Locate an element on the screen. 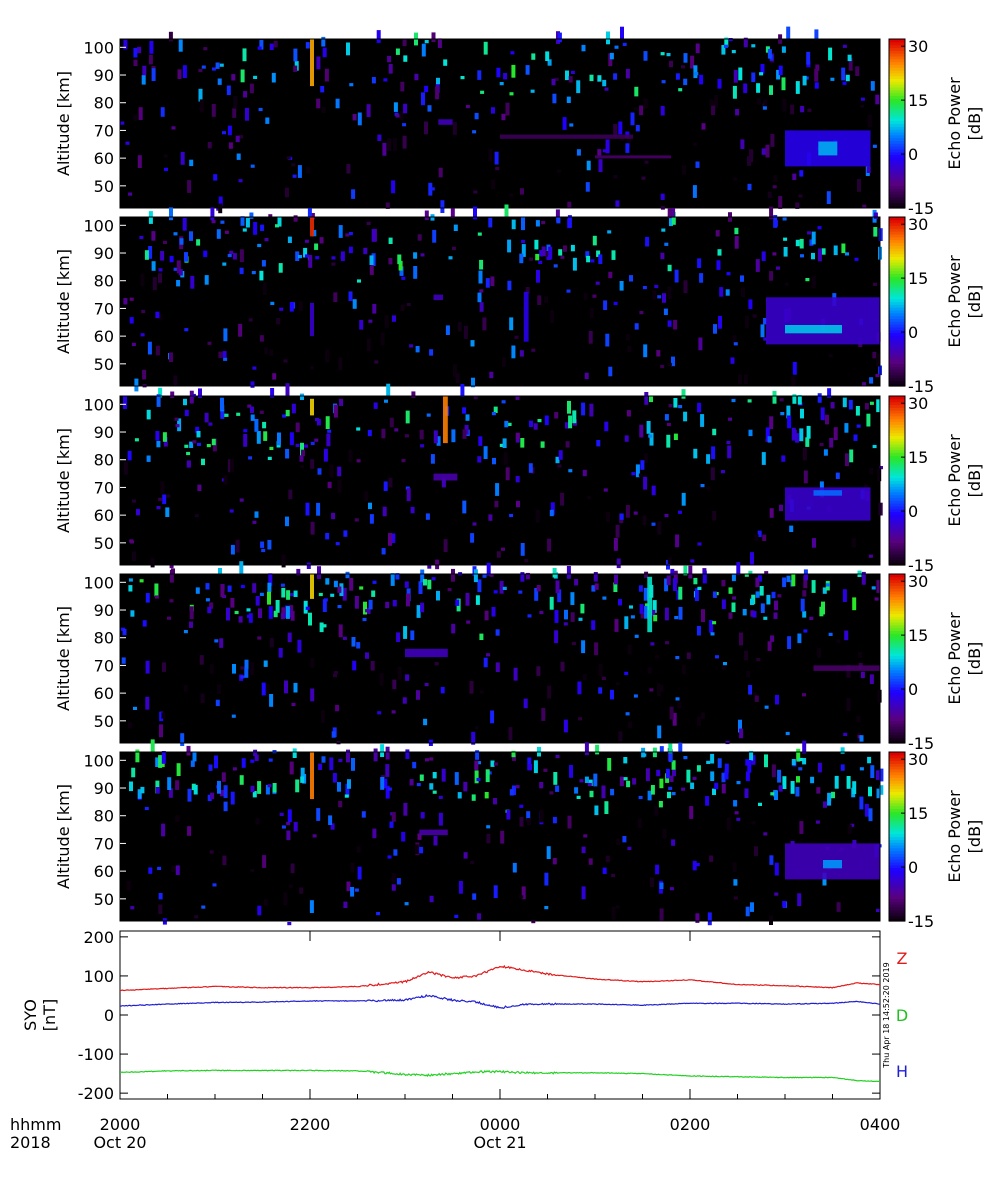 Image resolution: width=1000 pixels, height=1200 pixels. y-tick-label: 60 is located at coordinates (104, 693).